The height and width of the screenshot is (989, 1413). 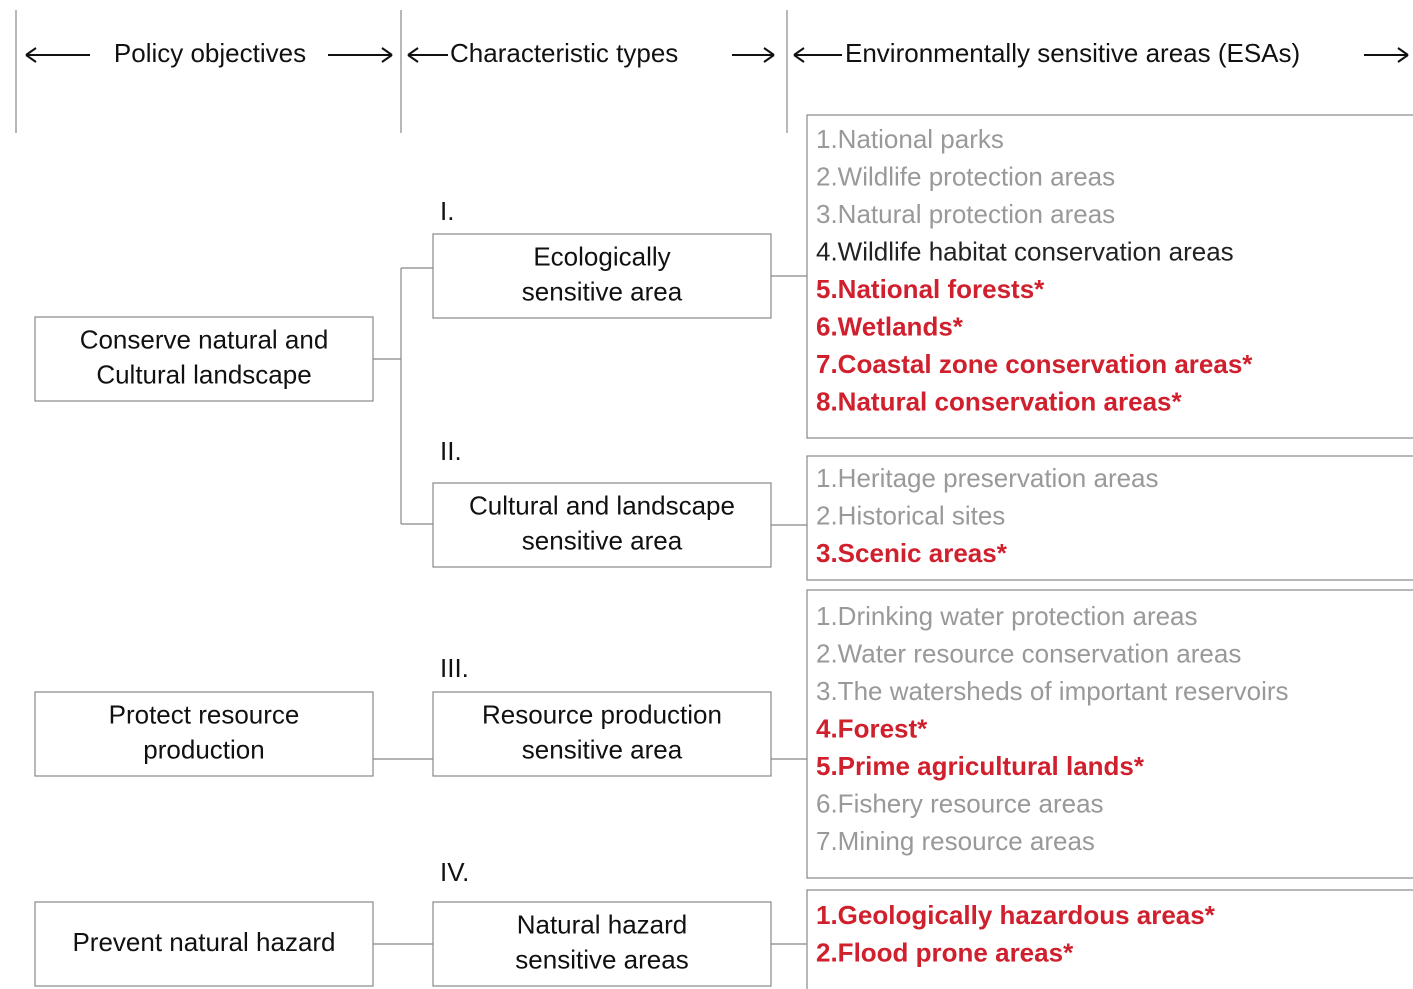 What do you see at coordinates (454, 668) in the screenshot?
I see `type-numeral: III.` at bounding box center [454, 668].